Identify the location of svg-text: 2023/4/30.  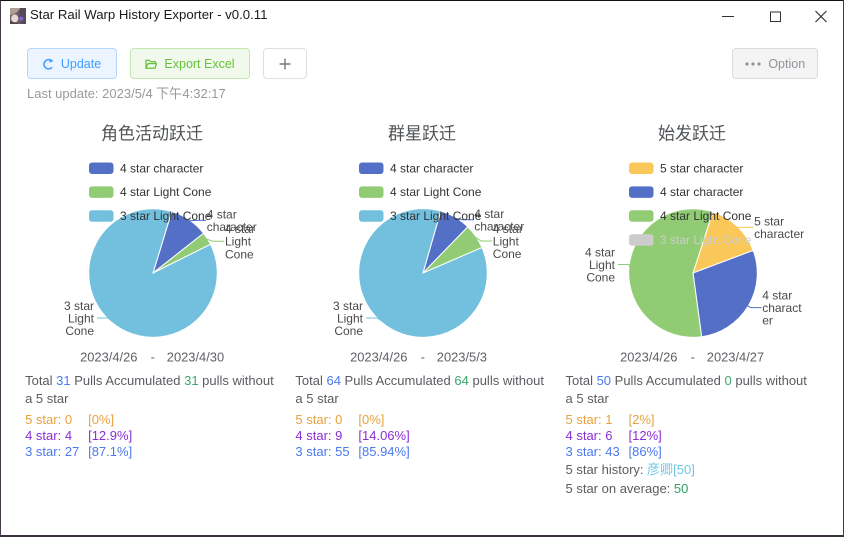
(195, 357).